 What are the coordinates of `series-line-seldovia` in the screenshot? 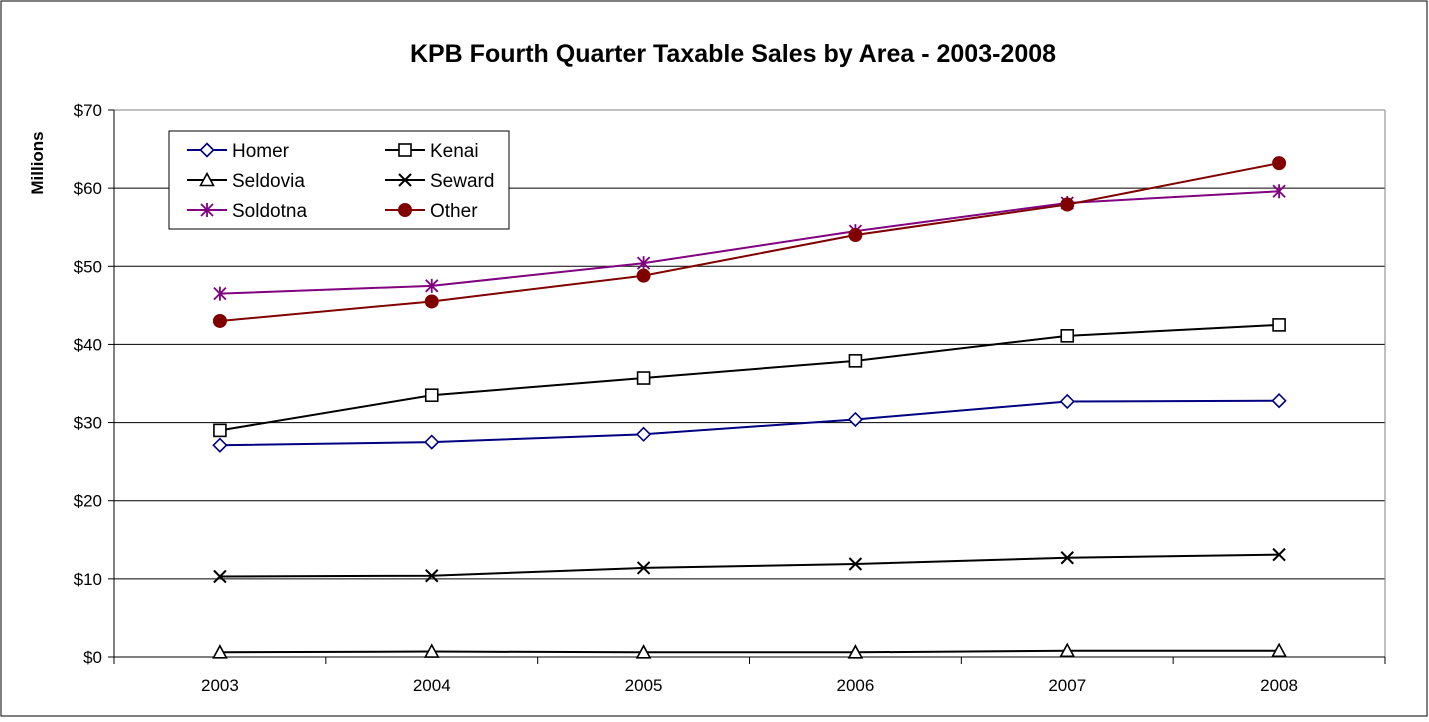 It's located at (749, 651).